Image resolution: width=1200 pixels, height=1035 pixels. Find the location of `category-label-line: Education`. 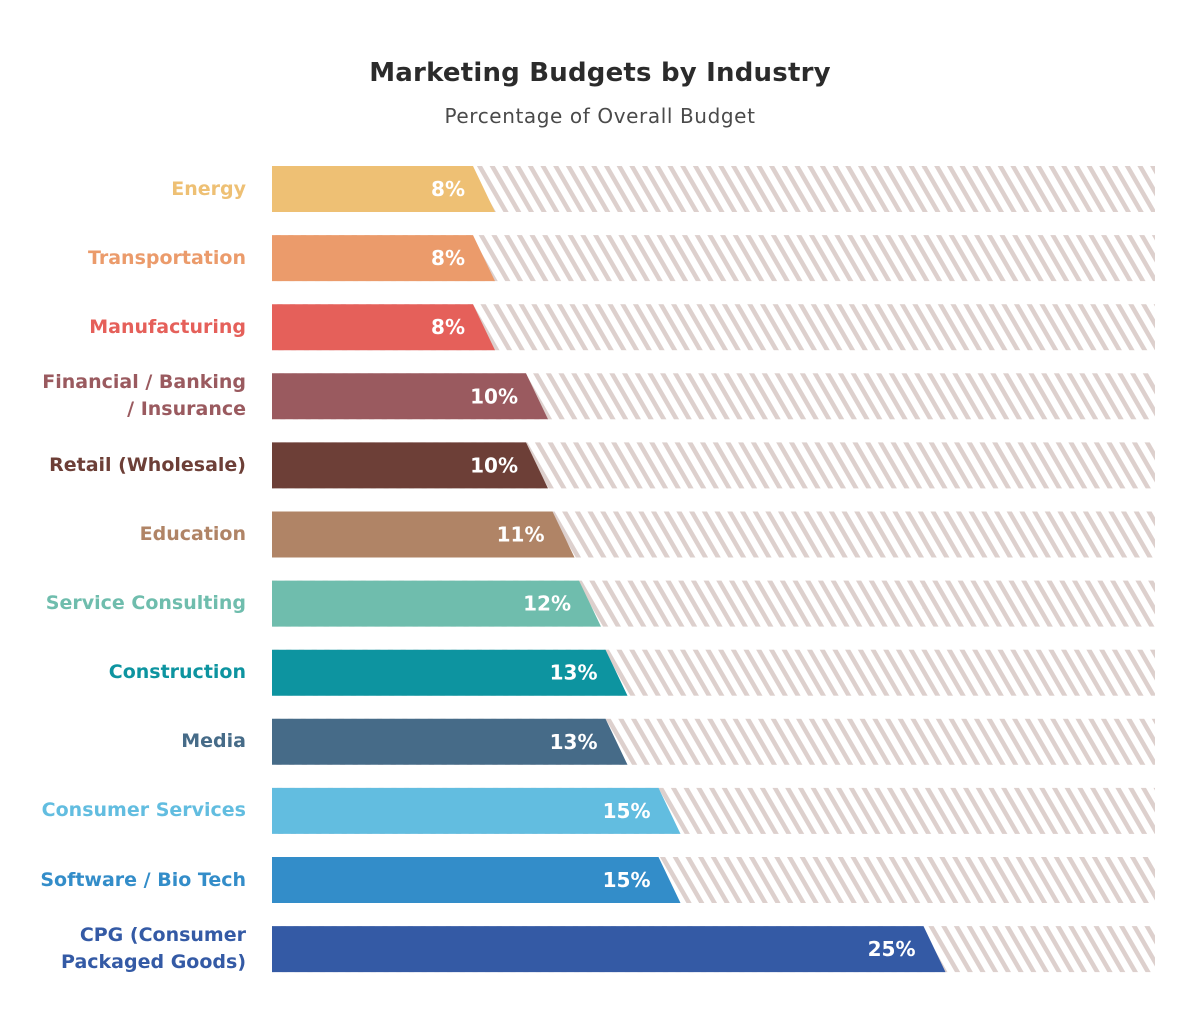

category-label-line: Education is located at coordinates (192, 534).